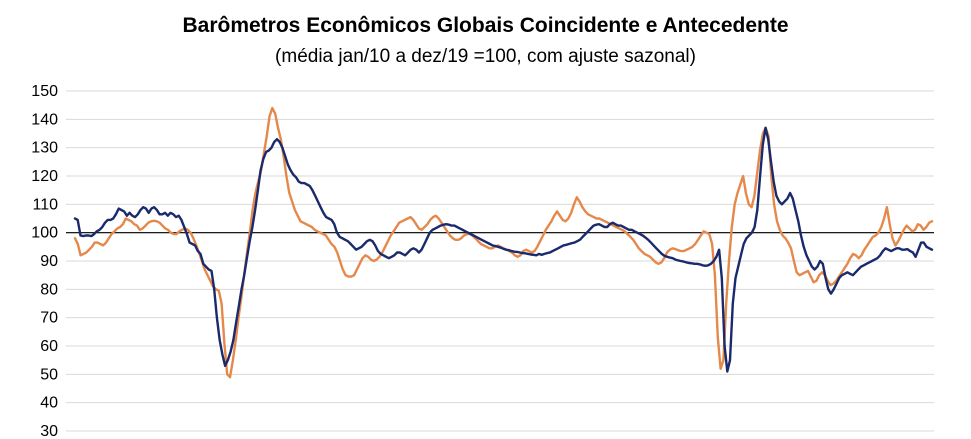 The image size is (971, 439). I want to click on y-tick-label: 150, so click(44, 91).